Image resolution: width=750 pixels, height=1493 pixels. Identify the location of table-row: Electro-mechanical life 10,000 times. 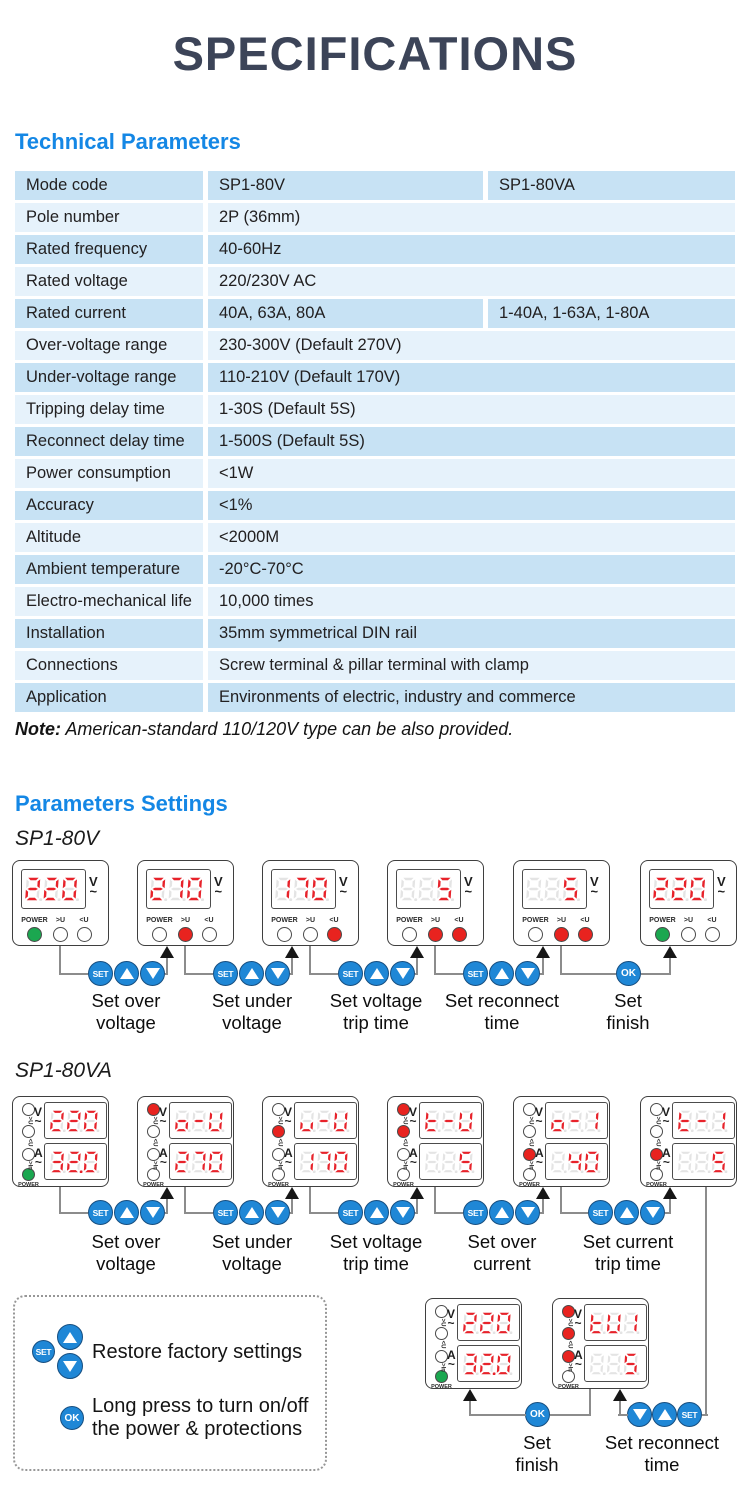
(375, 601).